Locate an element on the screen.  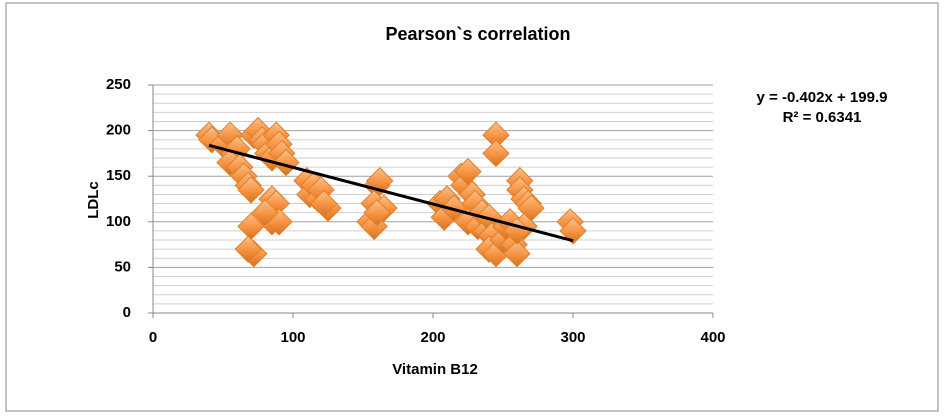
y-tick-label: 50 is located at coordinates (122, 266).